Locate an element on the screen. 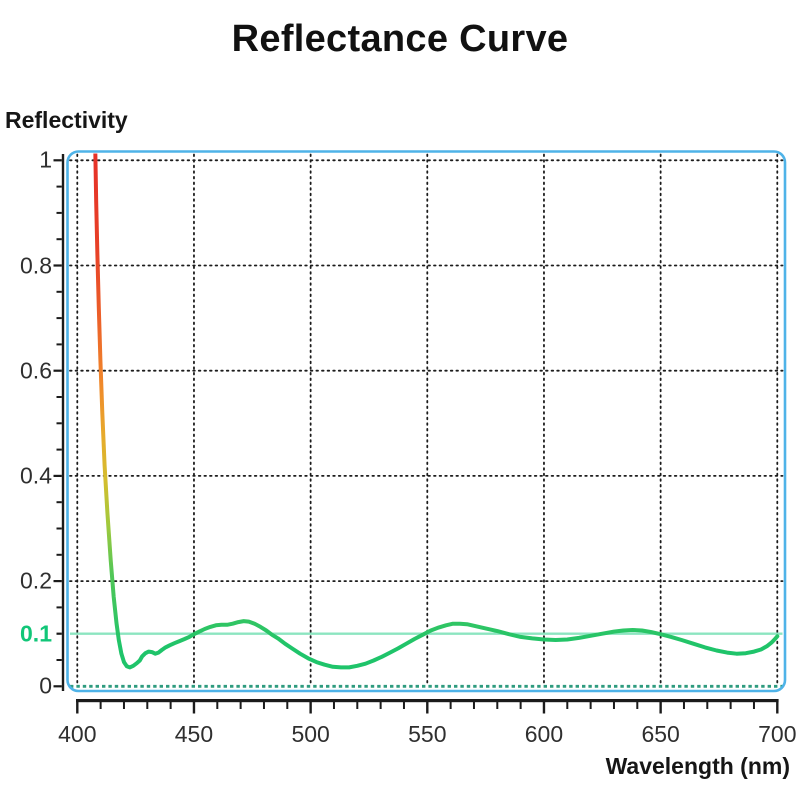  y-tick-label-0.6: 0.6 is located at coordinates (36, 370).